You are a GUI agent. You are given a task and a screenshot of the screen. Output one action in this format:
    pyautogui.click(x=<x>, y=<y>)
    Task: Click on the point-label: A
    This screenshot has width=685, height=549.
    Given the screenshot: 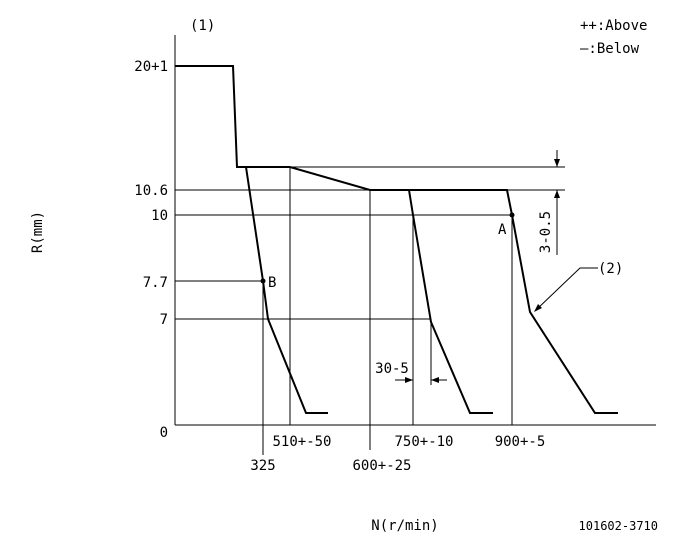 What is the action you would take?
    pyautogui.click(x=502, y=230)
    